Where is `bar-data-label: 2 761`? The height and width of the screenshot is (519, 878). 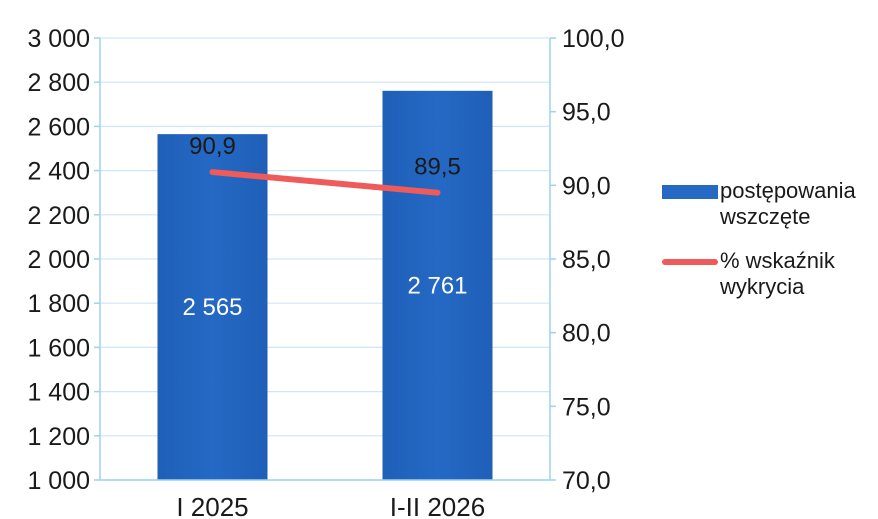 bar-data-label: 2 761 is located at coordinates (437, 285).